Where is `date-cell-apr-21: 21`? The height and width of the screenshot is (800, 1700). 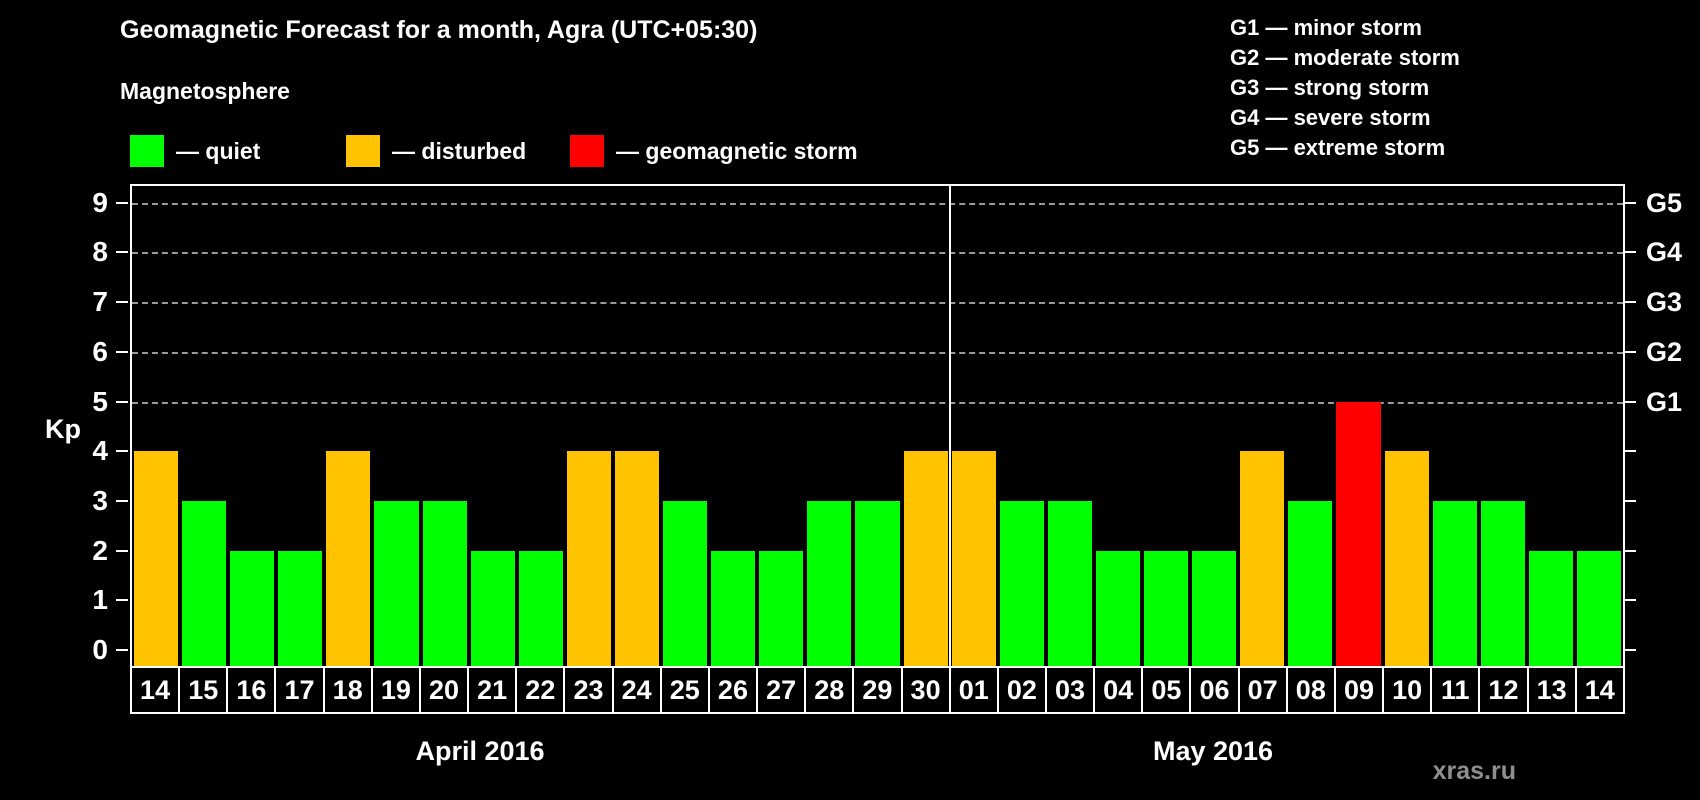 date-cell-apr-21: 21 is located at coordinates (492, 690).